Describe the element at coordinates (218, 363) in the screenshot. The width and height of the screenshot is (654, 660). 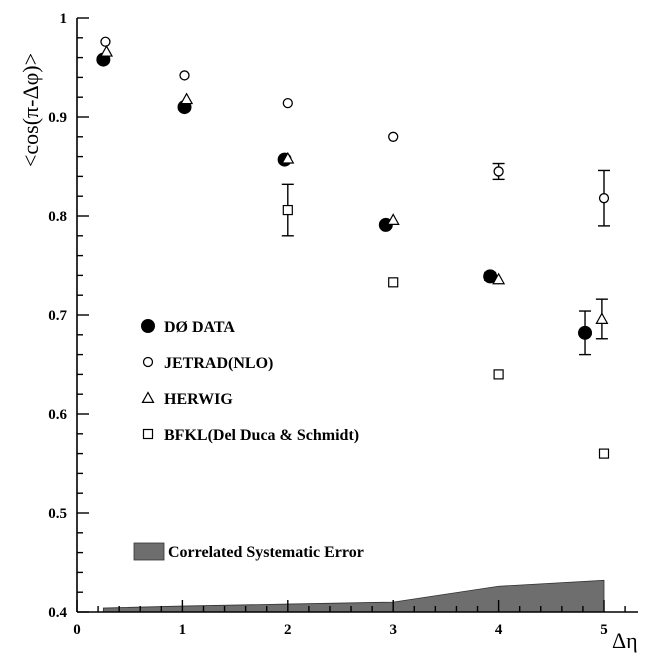
I see `legend-label: JETRAD(NLO)` at that location.